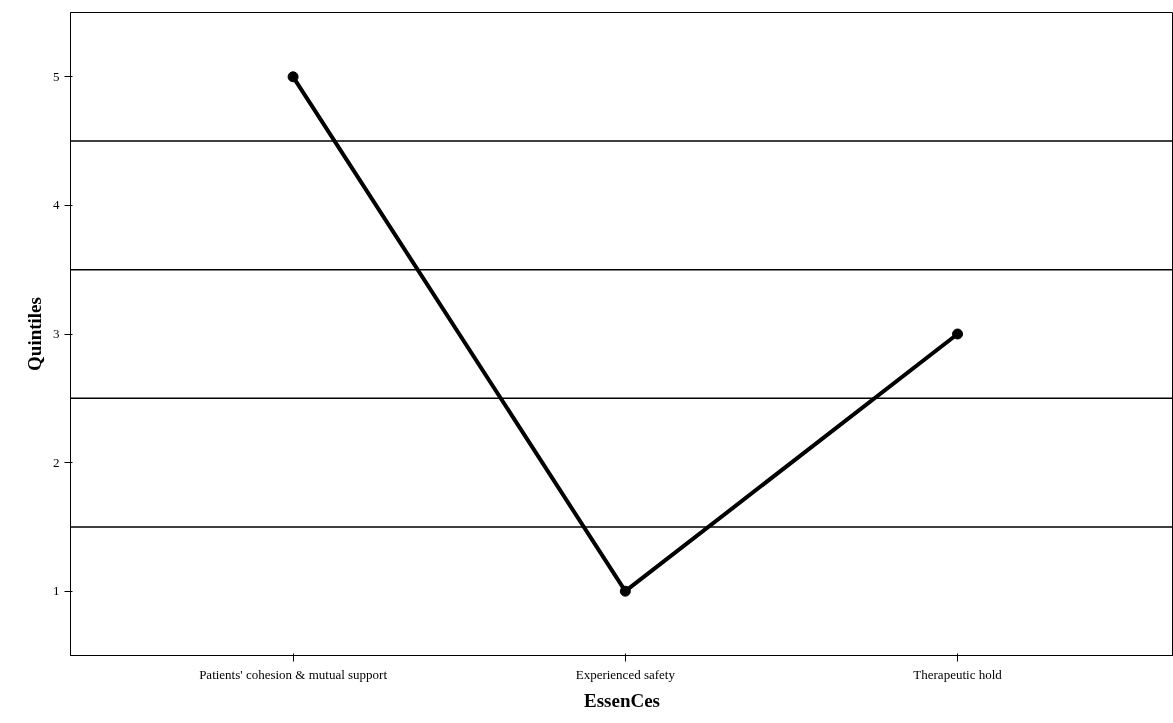  Describe the element at coordinates (622, 700) in the screenshot. I see `x-axis-title: EssenCes` at that location.